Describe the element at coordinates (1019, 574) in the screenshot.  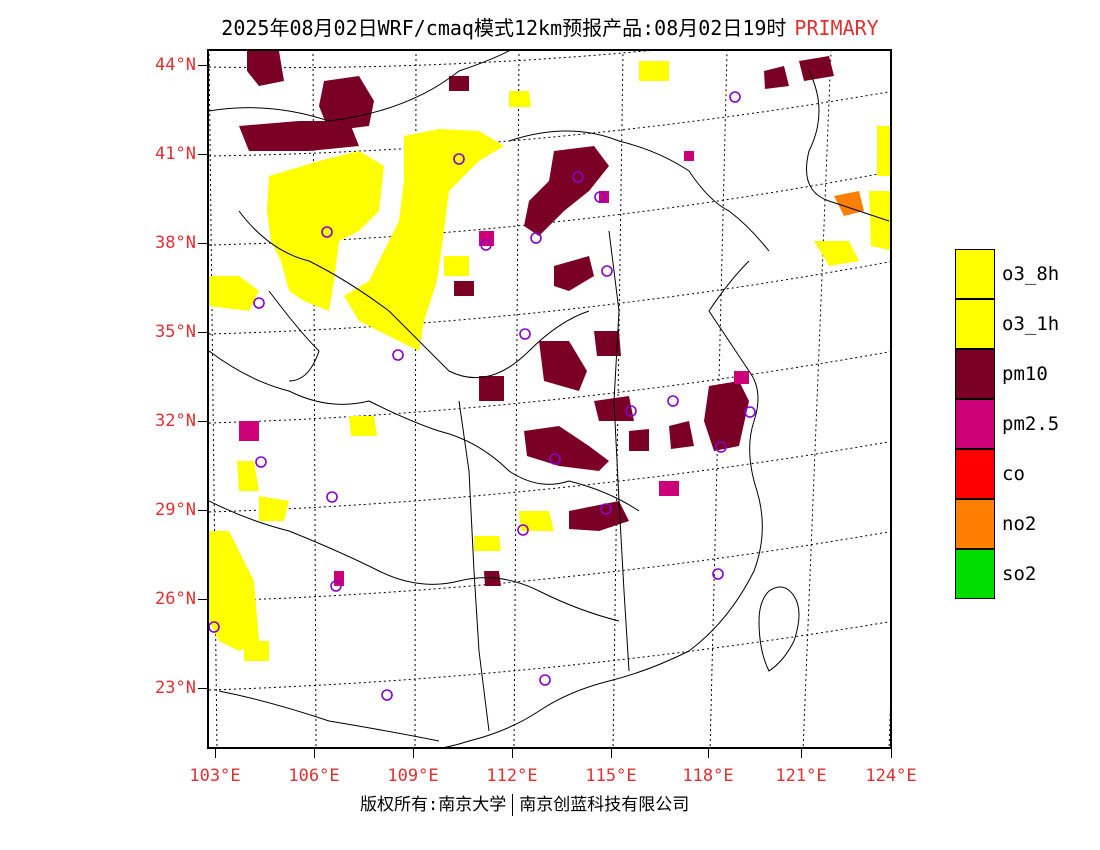
I see `legend-label: so2` at that location.